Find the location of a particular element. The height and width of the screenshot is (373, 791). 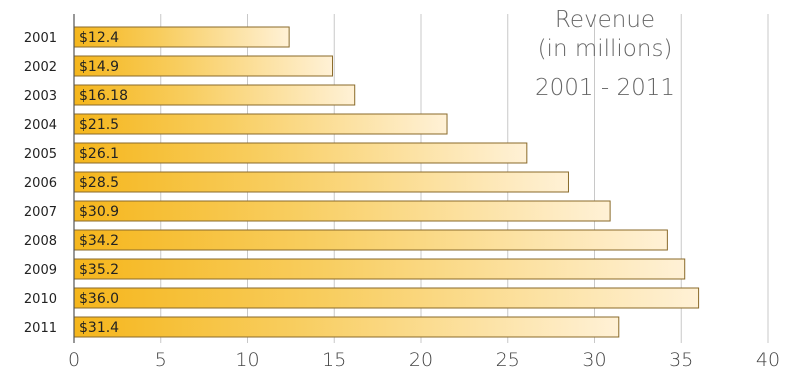

bar-value-label: $34.2 is located at coordinates (99, 241).